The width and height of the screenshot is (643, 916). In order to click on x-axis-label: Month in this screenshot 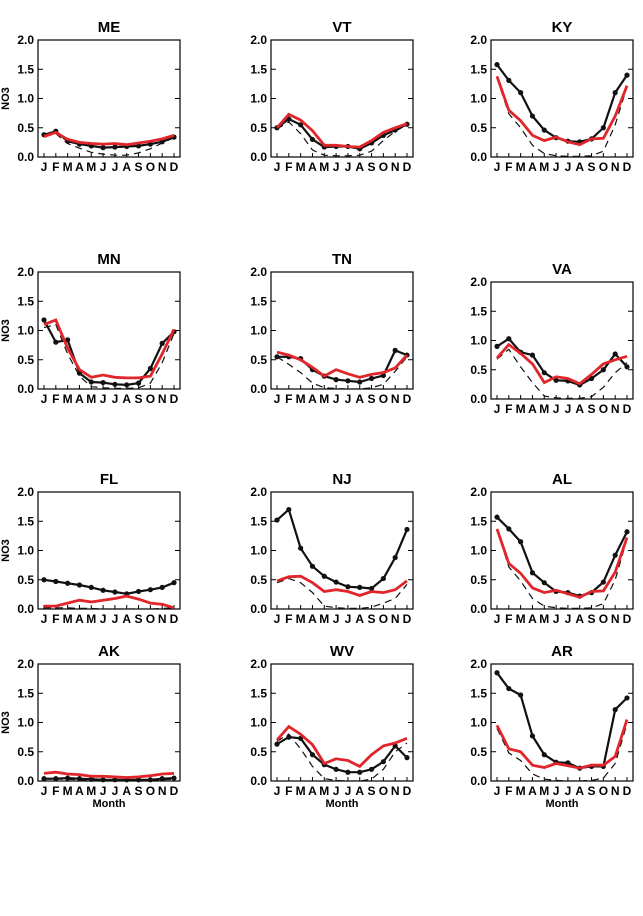, I will do `click(562, 804)`.